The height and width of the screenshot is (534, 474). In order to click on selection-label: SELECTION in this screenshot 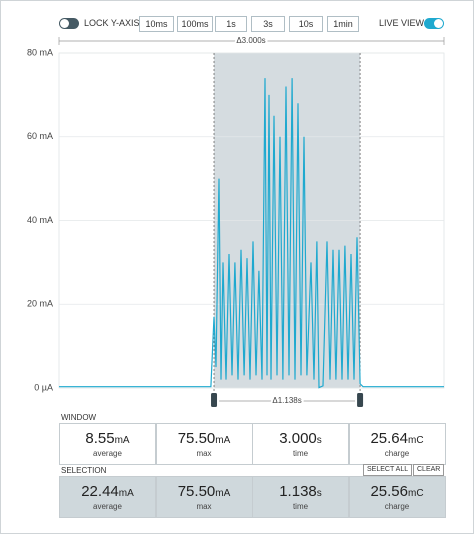, I will do `click(84, 470)`.